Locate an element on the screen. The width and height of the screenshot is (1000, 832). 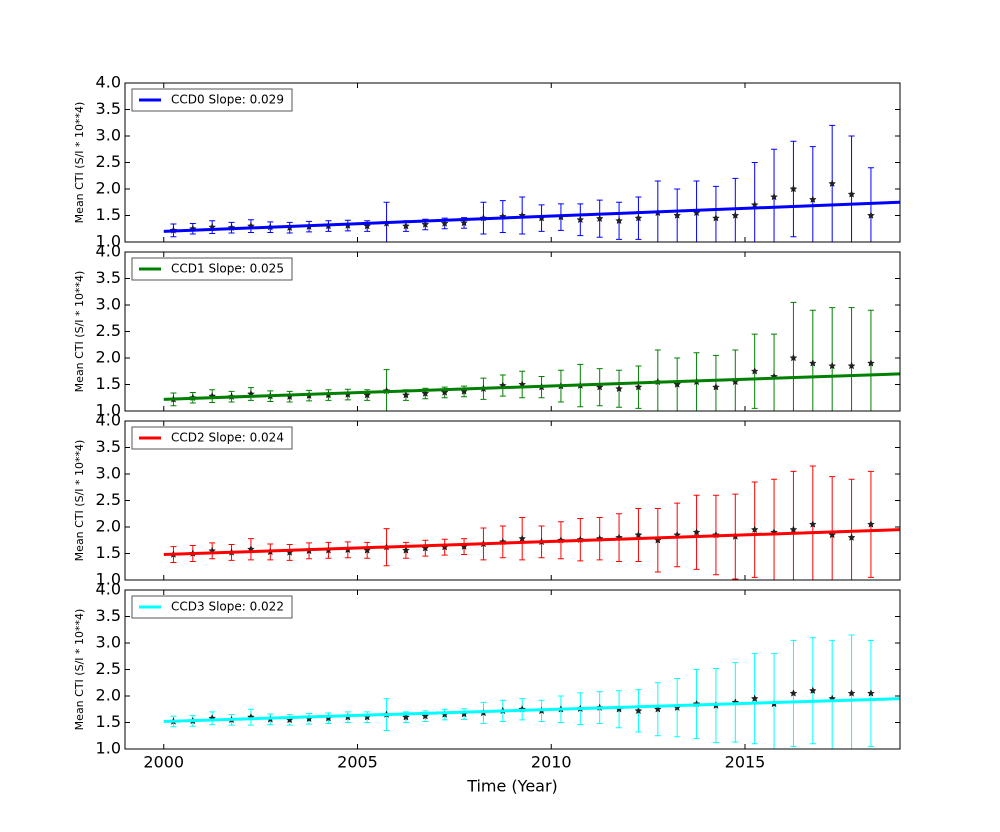
x-tick-label: 2015 is located at coordinates (745, 762).